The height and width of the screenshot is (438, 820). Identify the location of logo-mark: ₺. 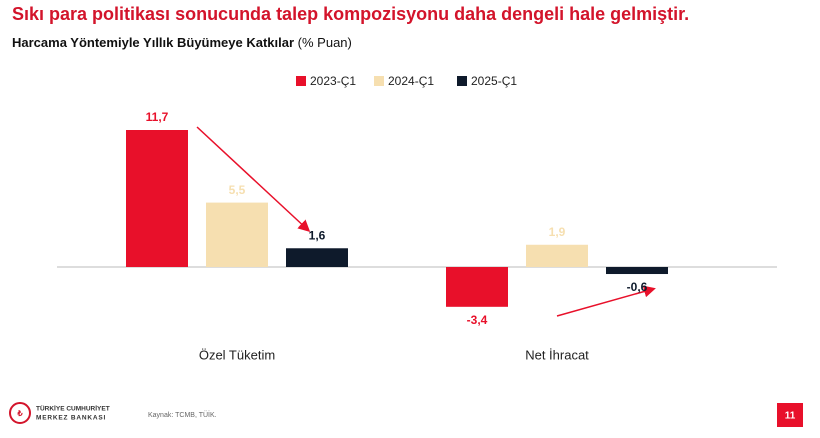
(19, 413).